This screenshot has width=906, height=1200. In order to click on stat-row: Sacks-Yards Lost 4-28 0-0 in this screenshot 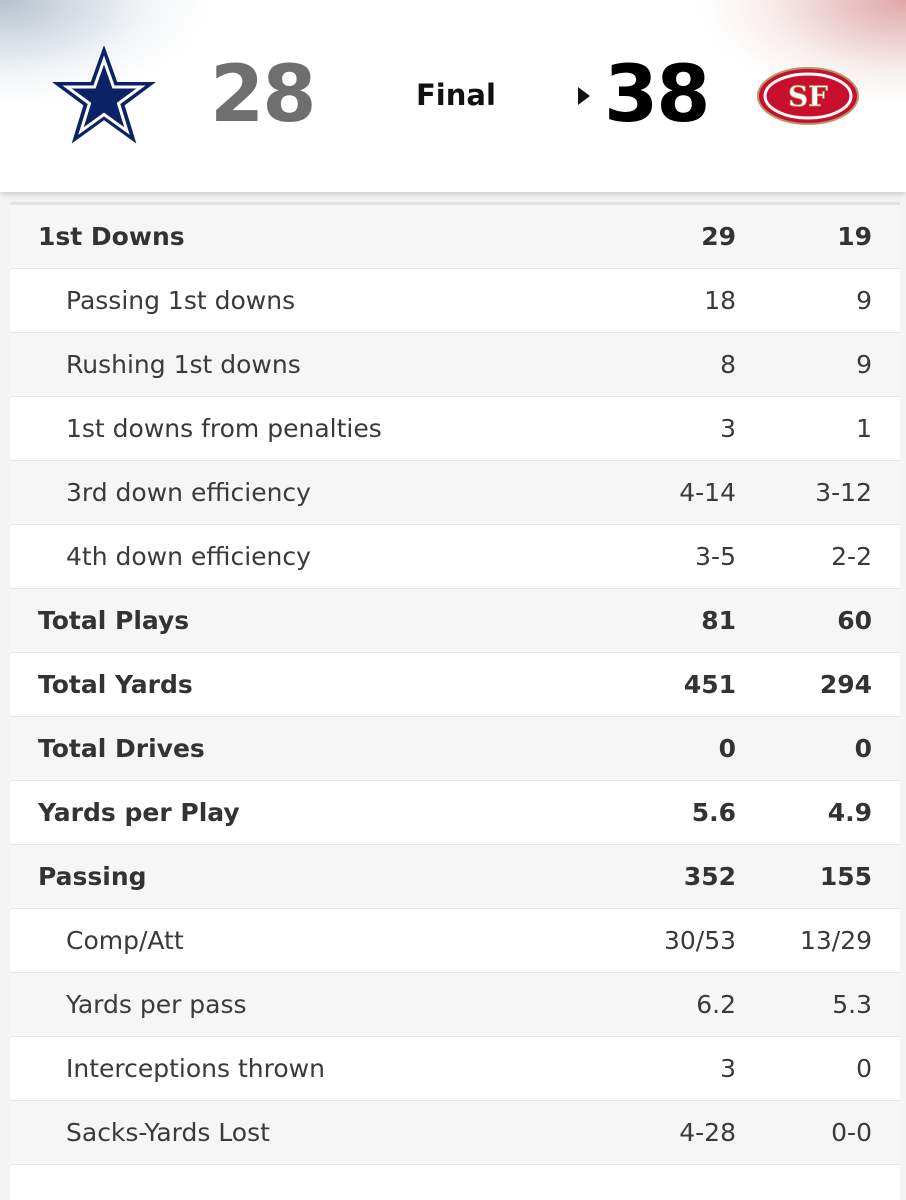, I will do `click(455, 1133)`.